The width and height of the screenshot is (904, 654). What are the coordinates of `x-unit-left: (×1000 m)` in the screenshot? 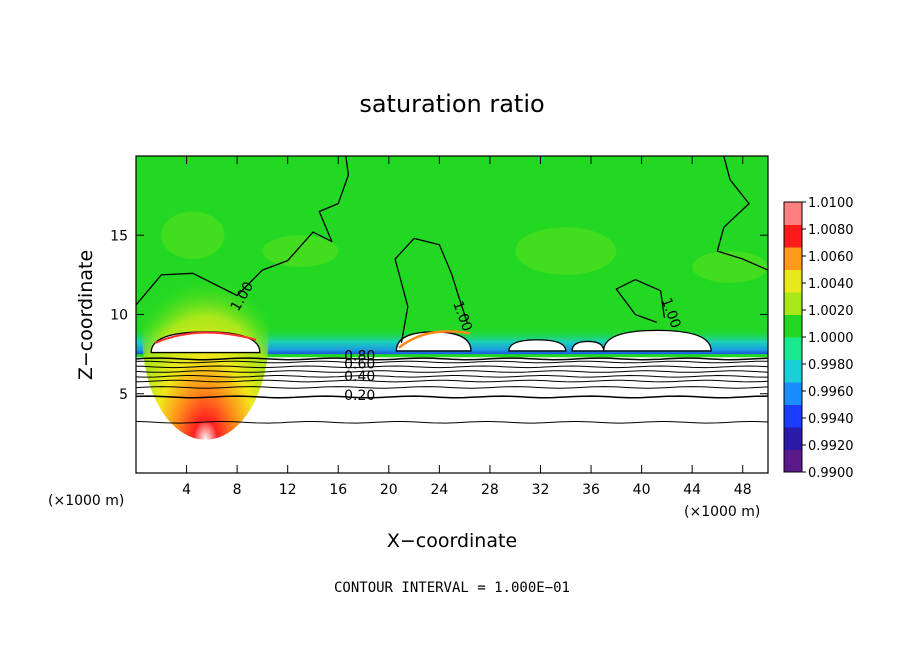 It's located at (86, 501).